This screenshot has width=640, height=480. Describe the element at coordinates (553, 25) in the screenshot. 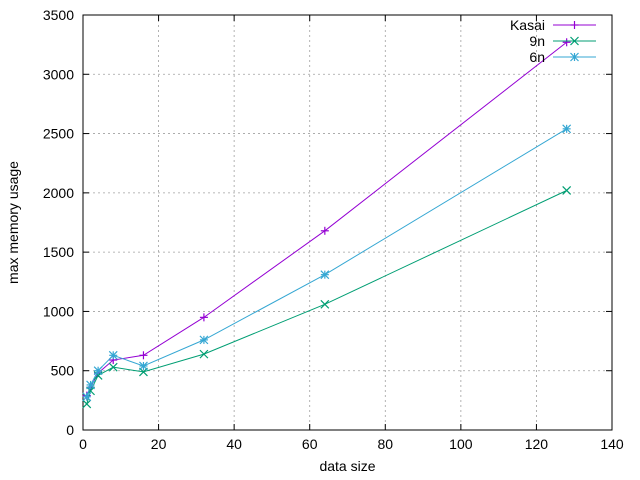

I see `legend-entry: Kasai` at that location.